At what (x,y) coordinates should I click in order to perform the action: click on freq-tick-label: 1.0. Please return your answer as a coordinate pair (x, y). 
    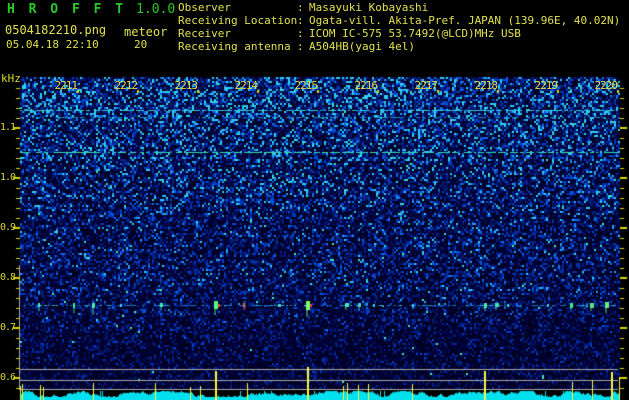
    Looking at the image, I should click on (8, 177).